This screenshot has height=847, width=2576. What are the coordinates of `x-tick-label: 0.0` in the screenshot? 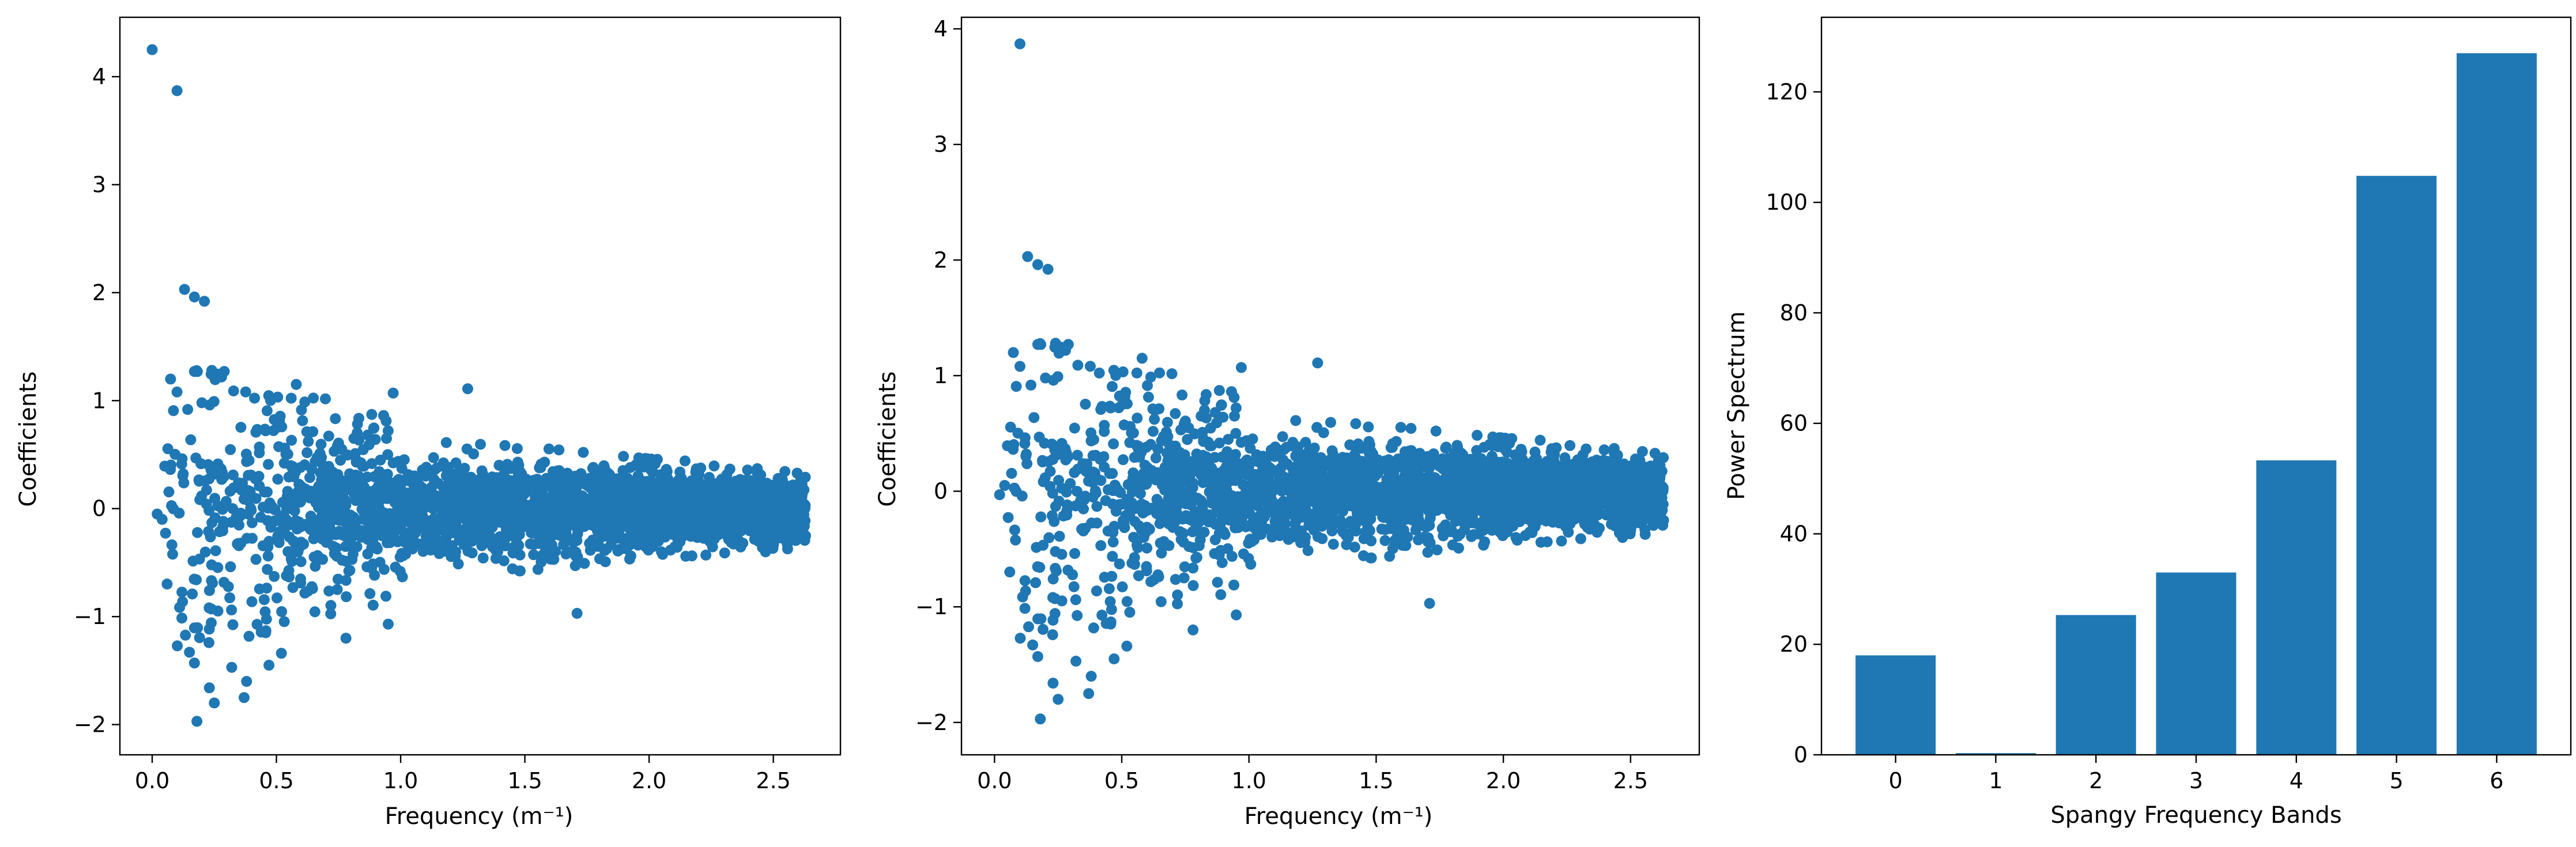 It's located at (152, 780).